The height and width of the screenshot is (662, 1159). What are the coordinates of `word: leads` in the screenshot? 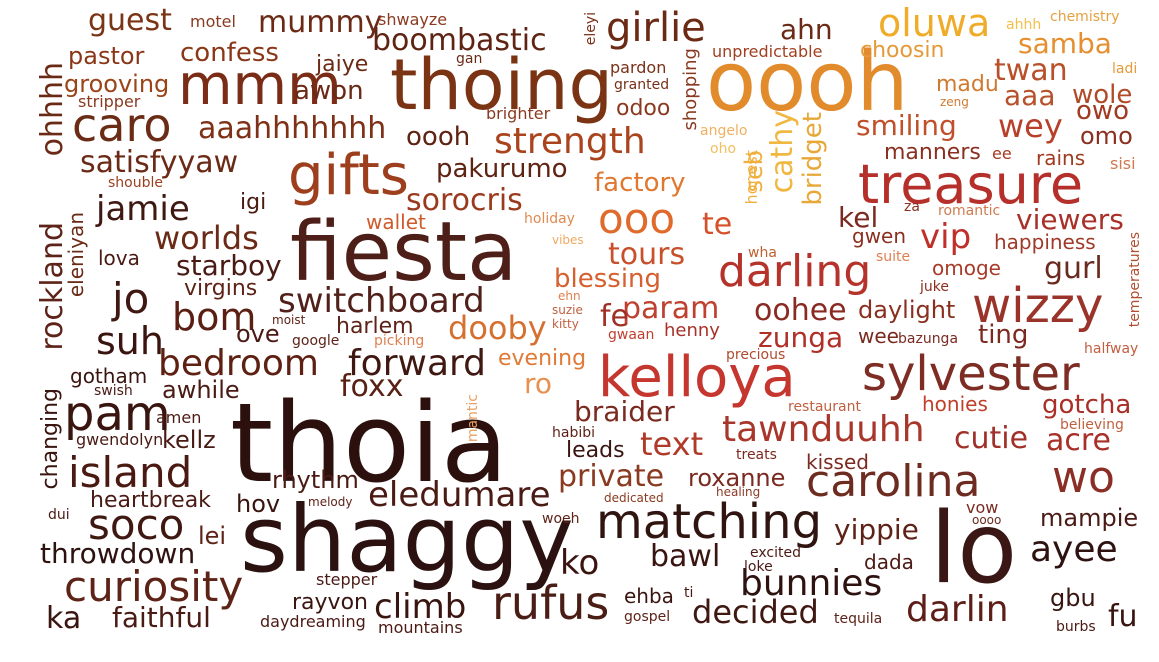 It's located at (595, 450).